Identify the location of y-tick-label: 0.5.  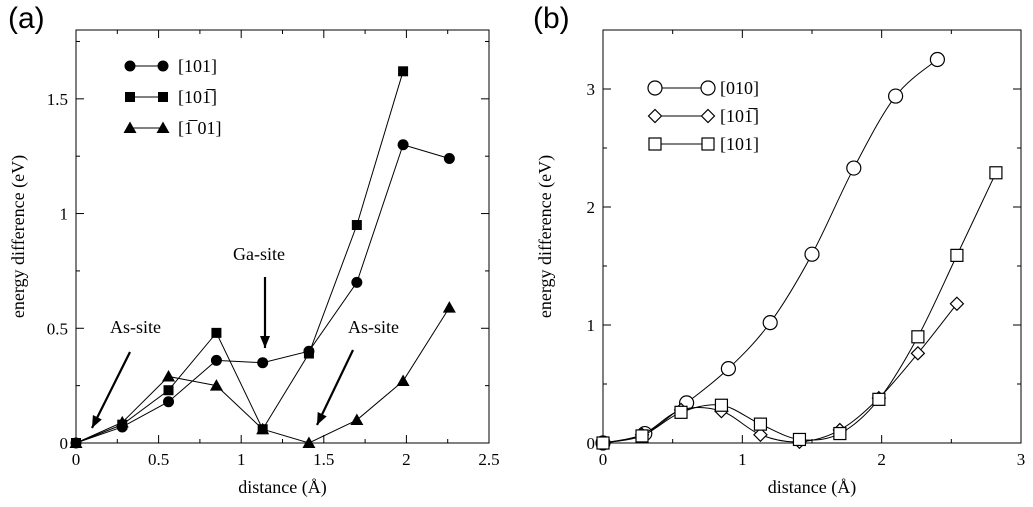
(57, 328).